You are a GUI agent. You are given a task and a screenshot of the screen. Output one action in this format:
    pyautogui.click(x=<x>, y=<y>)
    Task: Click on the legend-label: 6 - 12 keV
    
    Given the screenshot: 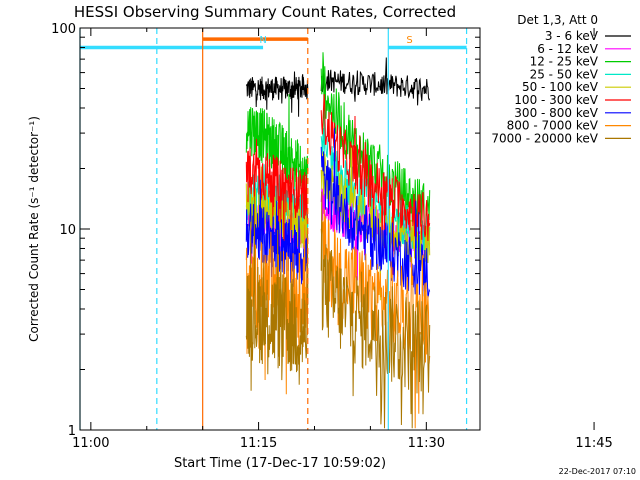 What is the action you would take?
    pyautogui.click(x=568, y=49)
    